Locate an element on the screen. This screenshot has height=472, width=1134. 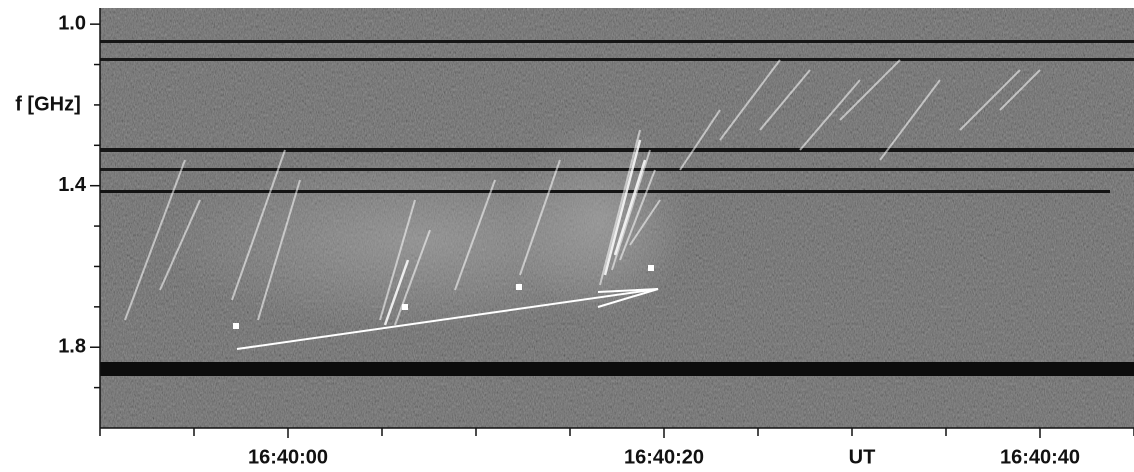
x-tick-label: 16:40:40 is located at coordinates (1040, 457).